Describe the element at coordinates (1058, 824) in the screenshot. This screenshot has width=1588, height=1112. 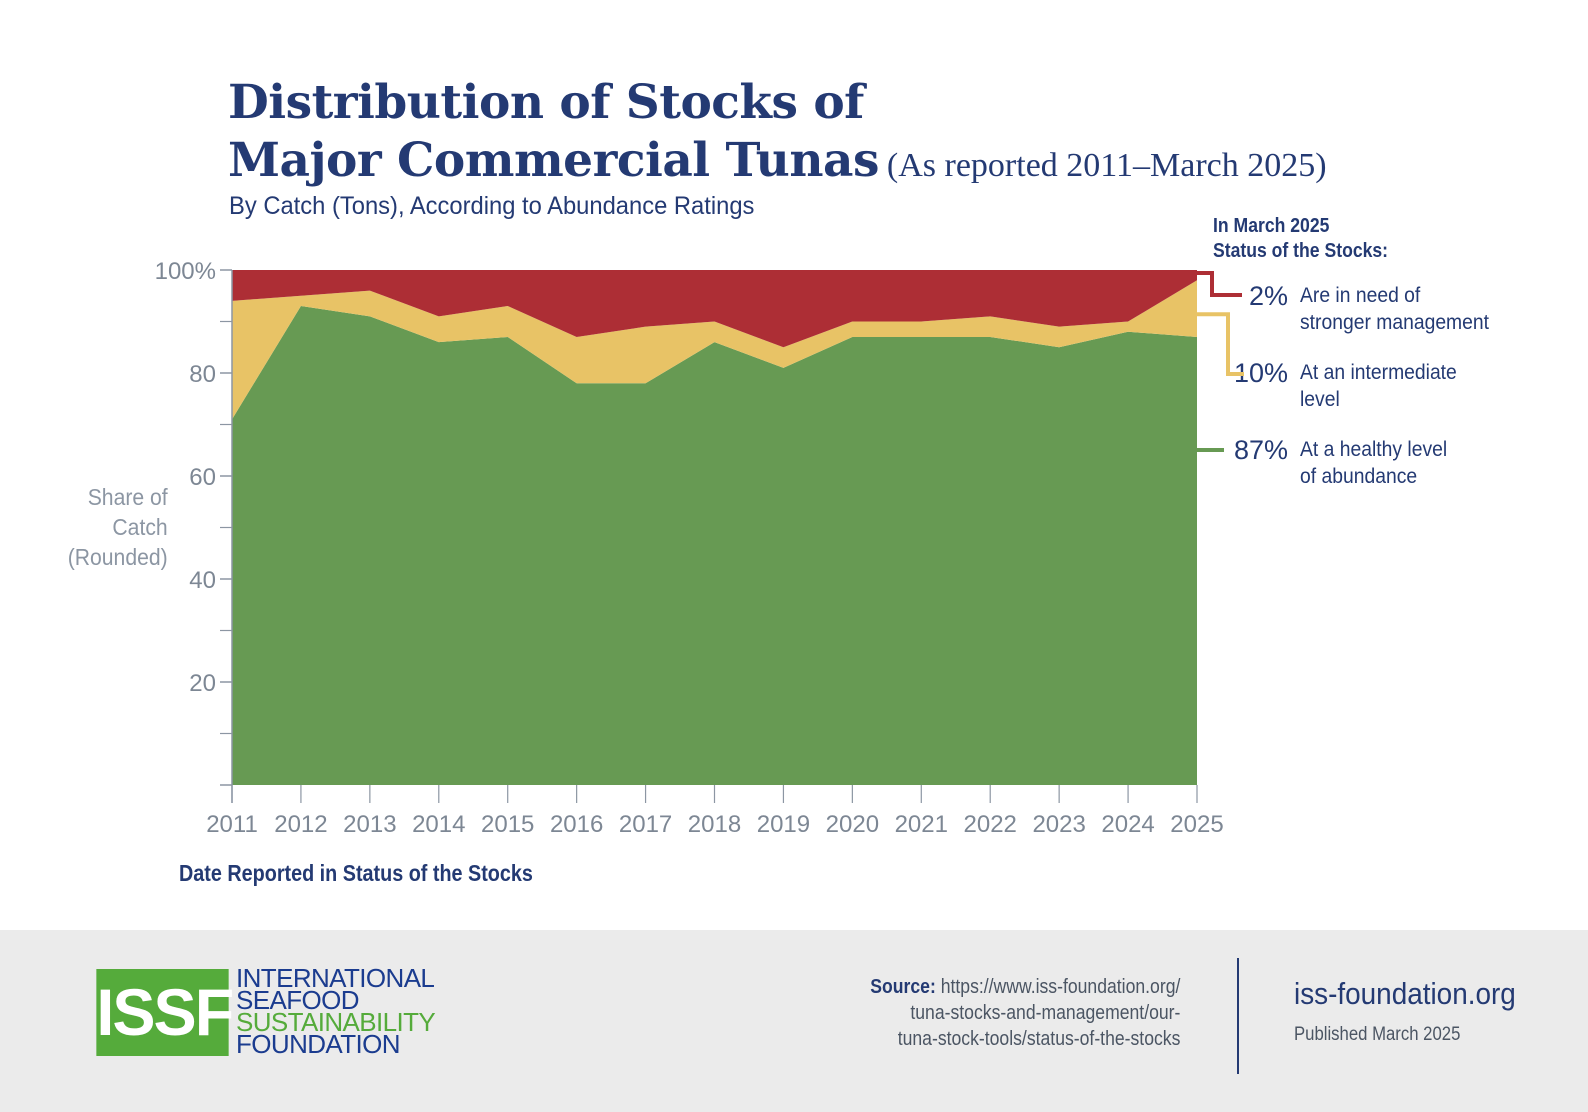
I see `x-tick-label: 2023` at that location.